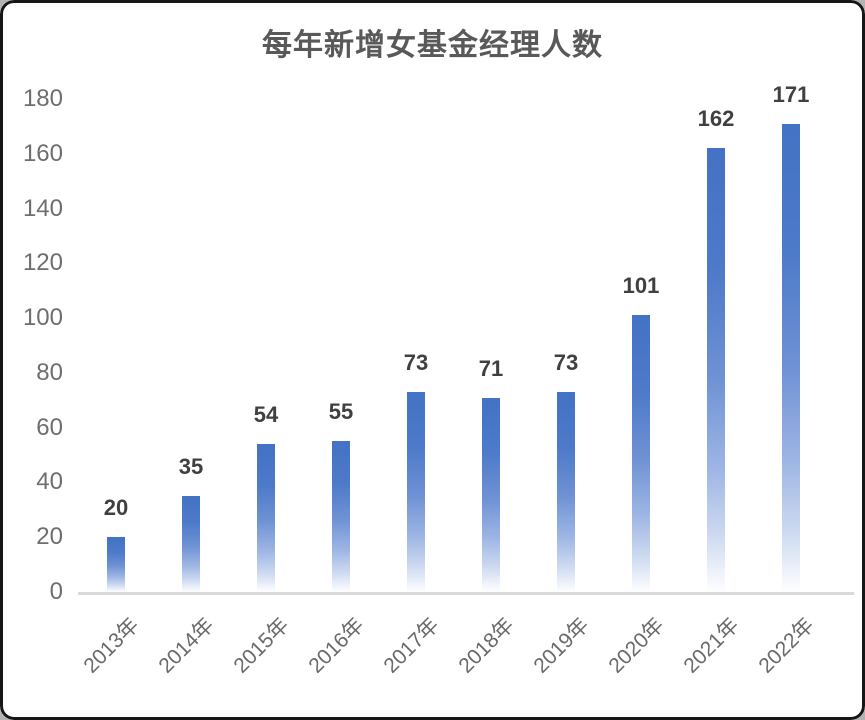 The height and width of the screenshot is (720, 865). I want to click on bar-value-label: 35, so click(191, 466).